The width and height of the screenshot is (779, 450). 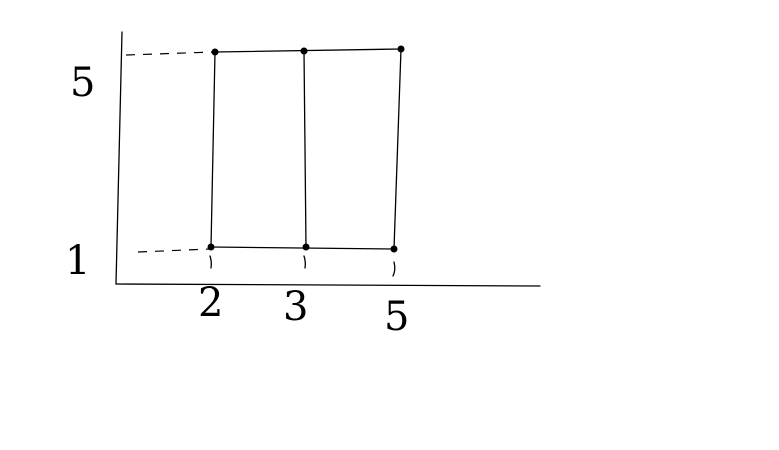 I want to click on right-edge, so click(x=397, y=149).